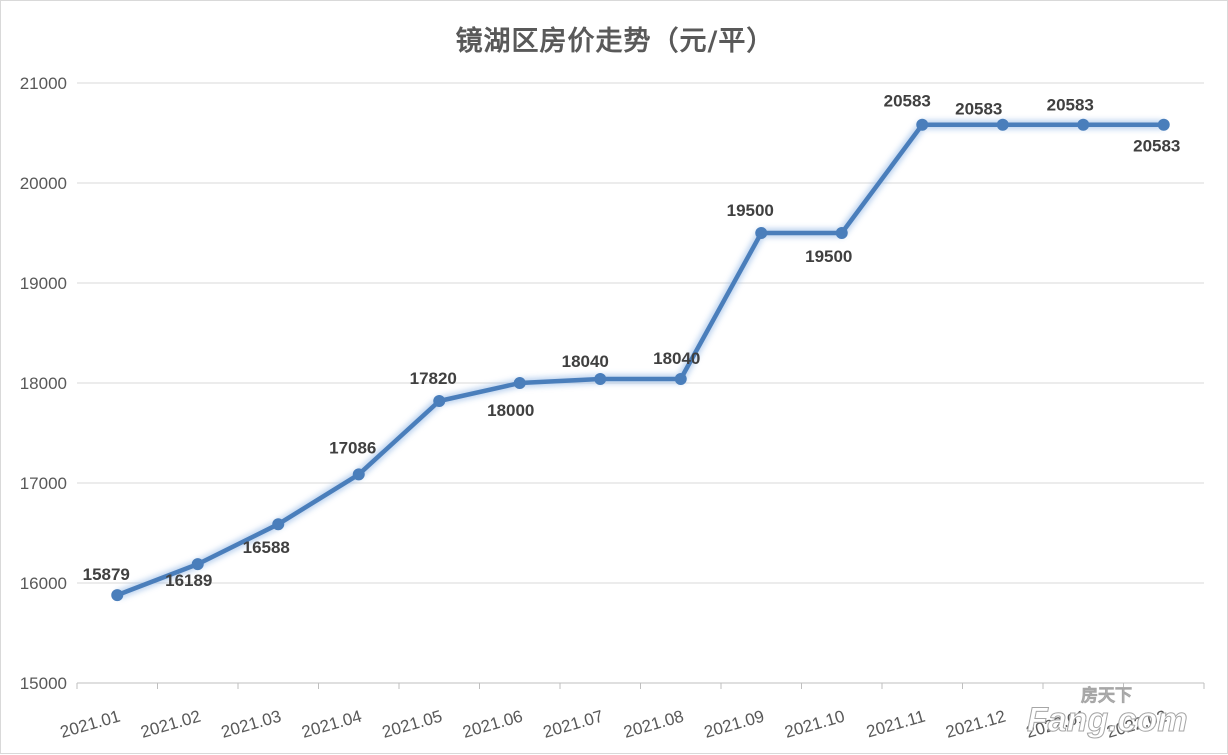  What do you see at coordinates (734, 724) in the screenshot?
I see `x-tick-label: 2021.09` at bounding box center [734, 724].